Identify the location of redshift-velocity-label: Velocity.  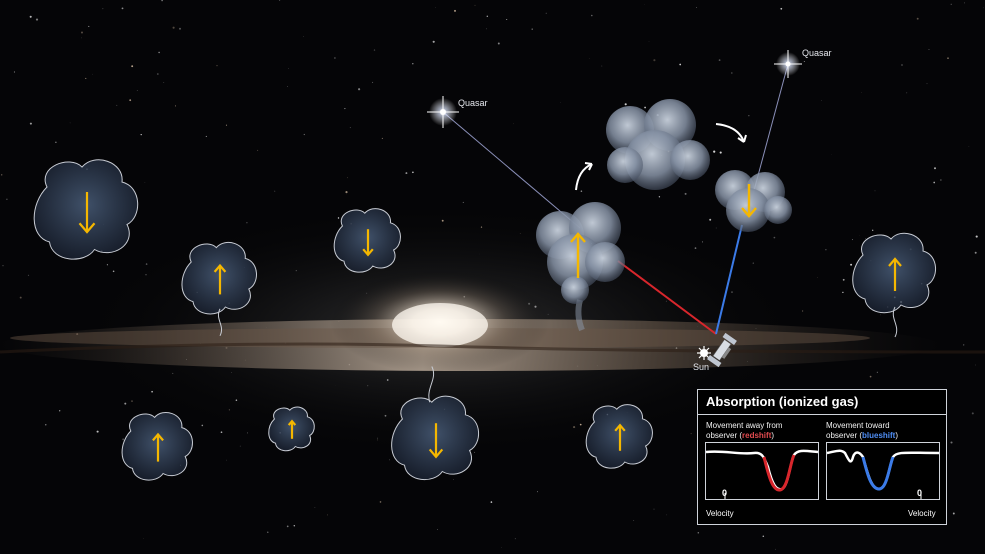
(720, 513).